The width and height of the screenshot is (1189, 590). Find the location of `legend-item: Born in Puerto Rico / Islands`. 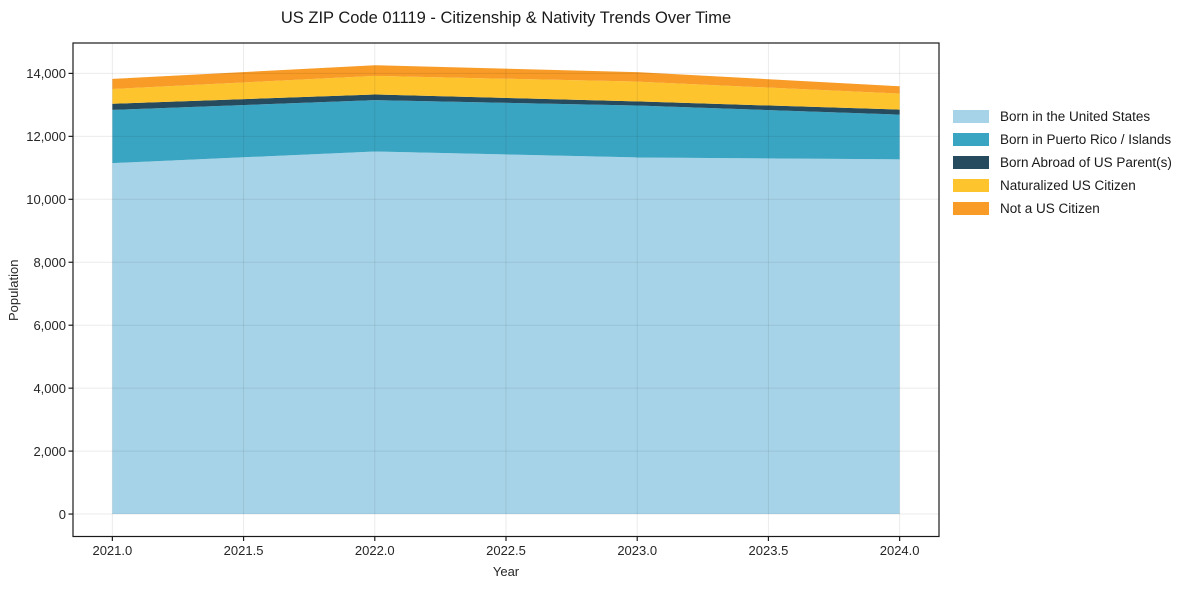

legend-item: Born in Puerto Rico / Islands is located at coordinates (1062, 139).